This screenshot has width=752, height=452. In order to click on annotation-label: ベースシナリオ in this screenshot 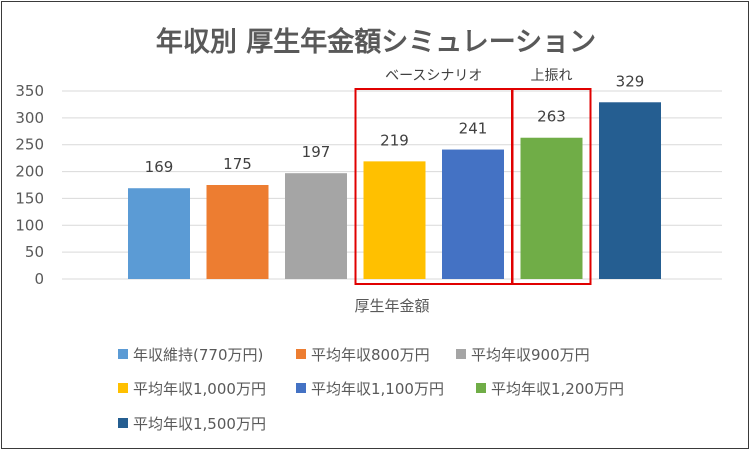, I will do `click(433, 76)`.